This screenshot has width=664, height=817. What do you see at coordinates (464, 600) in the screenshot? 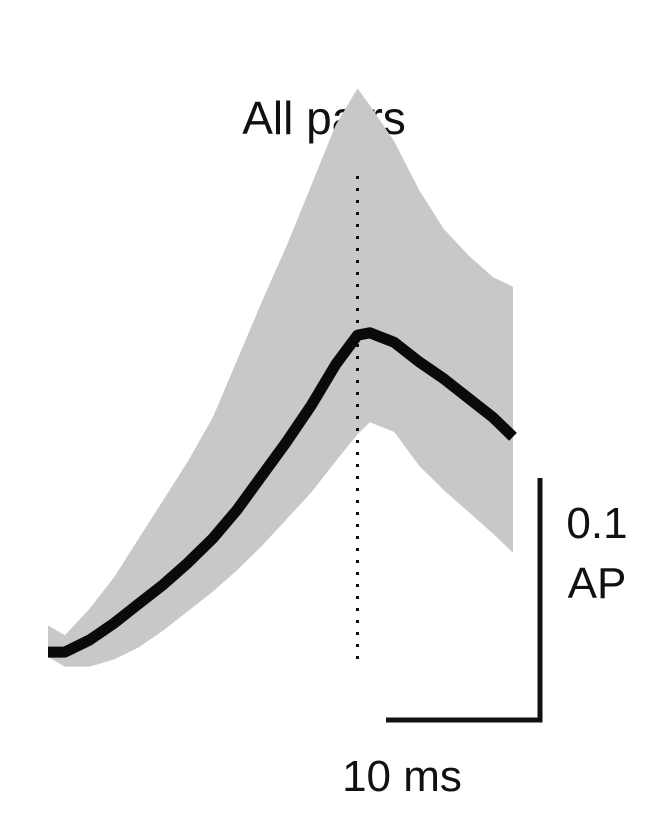
I see `scale-bars` at bounding box center [464, 600].